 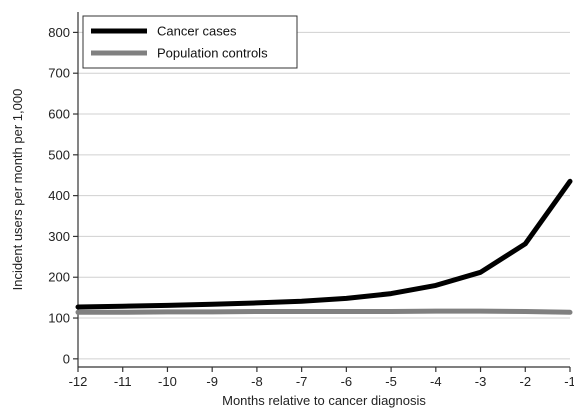 I want to click on x-ticks: -12 -11 -10 -9 -8 -7 -6 -5 -4 -3 -2 -1, so click(x=321, y=378).